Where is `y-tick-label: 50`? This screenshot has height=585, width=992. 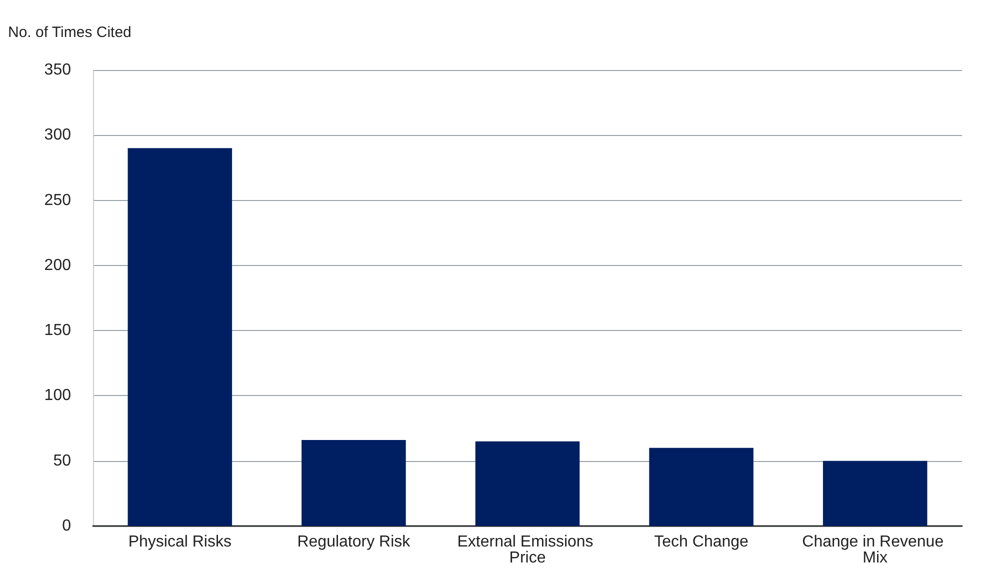 y-tick-label: 50 is located at coordinates (62, 461).